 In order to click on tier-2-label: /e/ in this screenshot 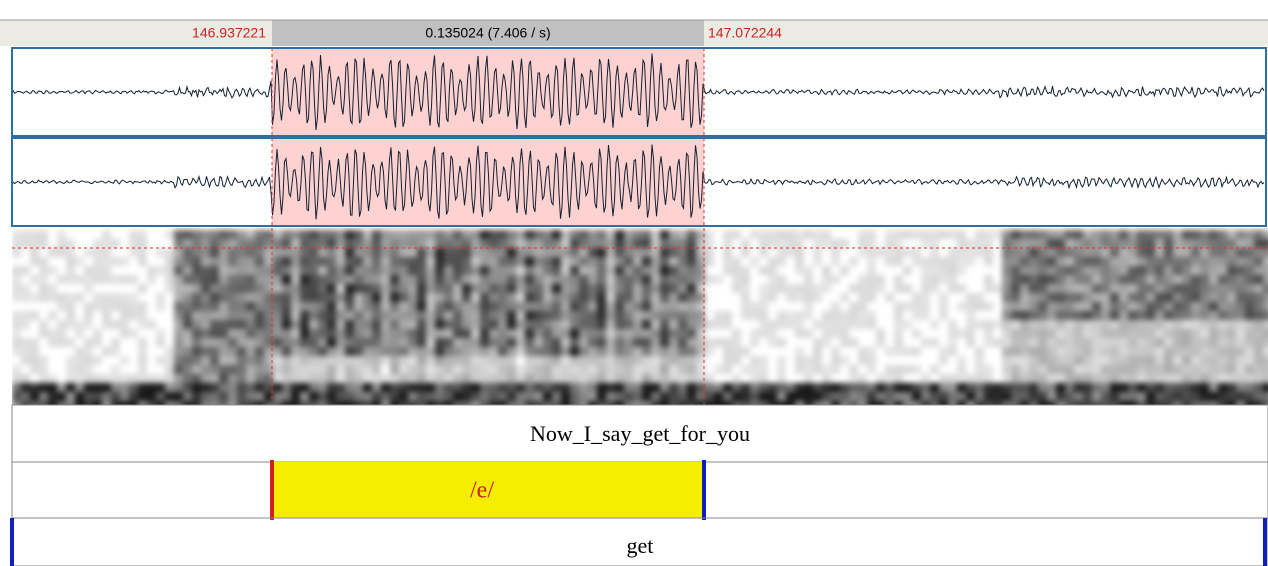, I will do `click(482, 491)`.